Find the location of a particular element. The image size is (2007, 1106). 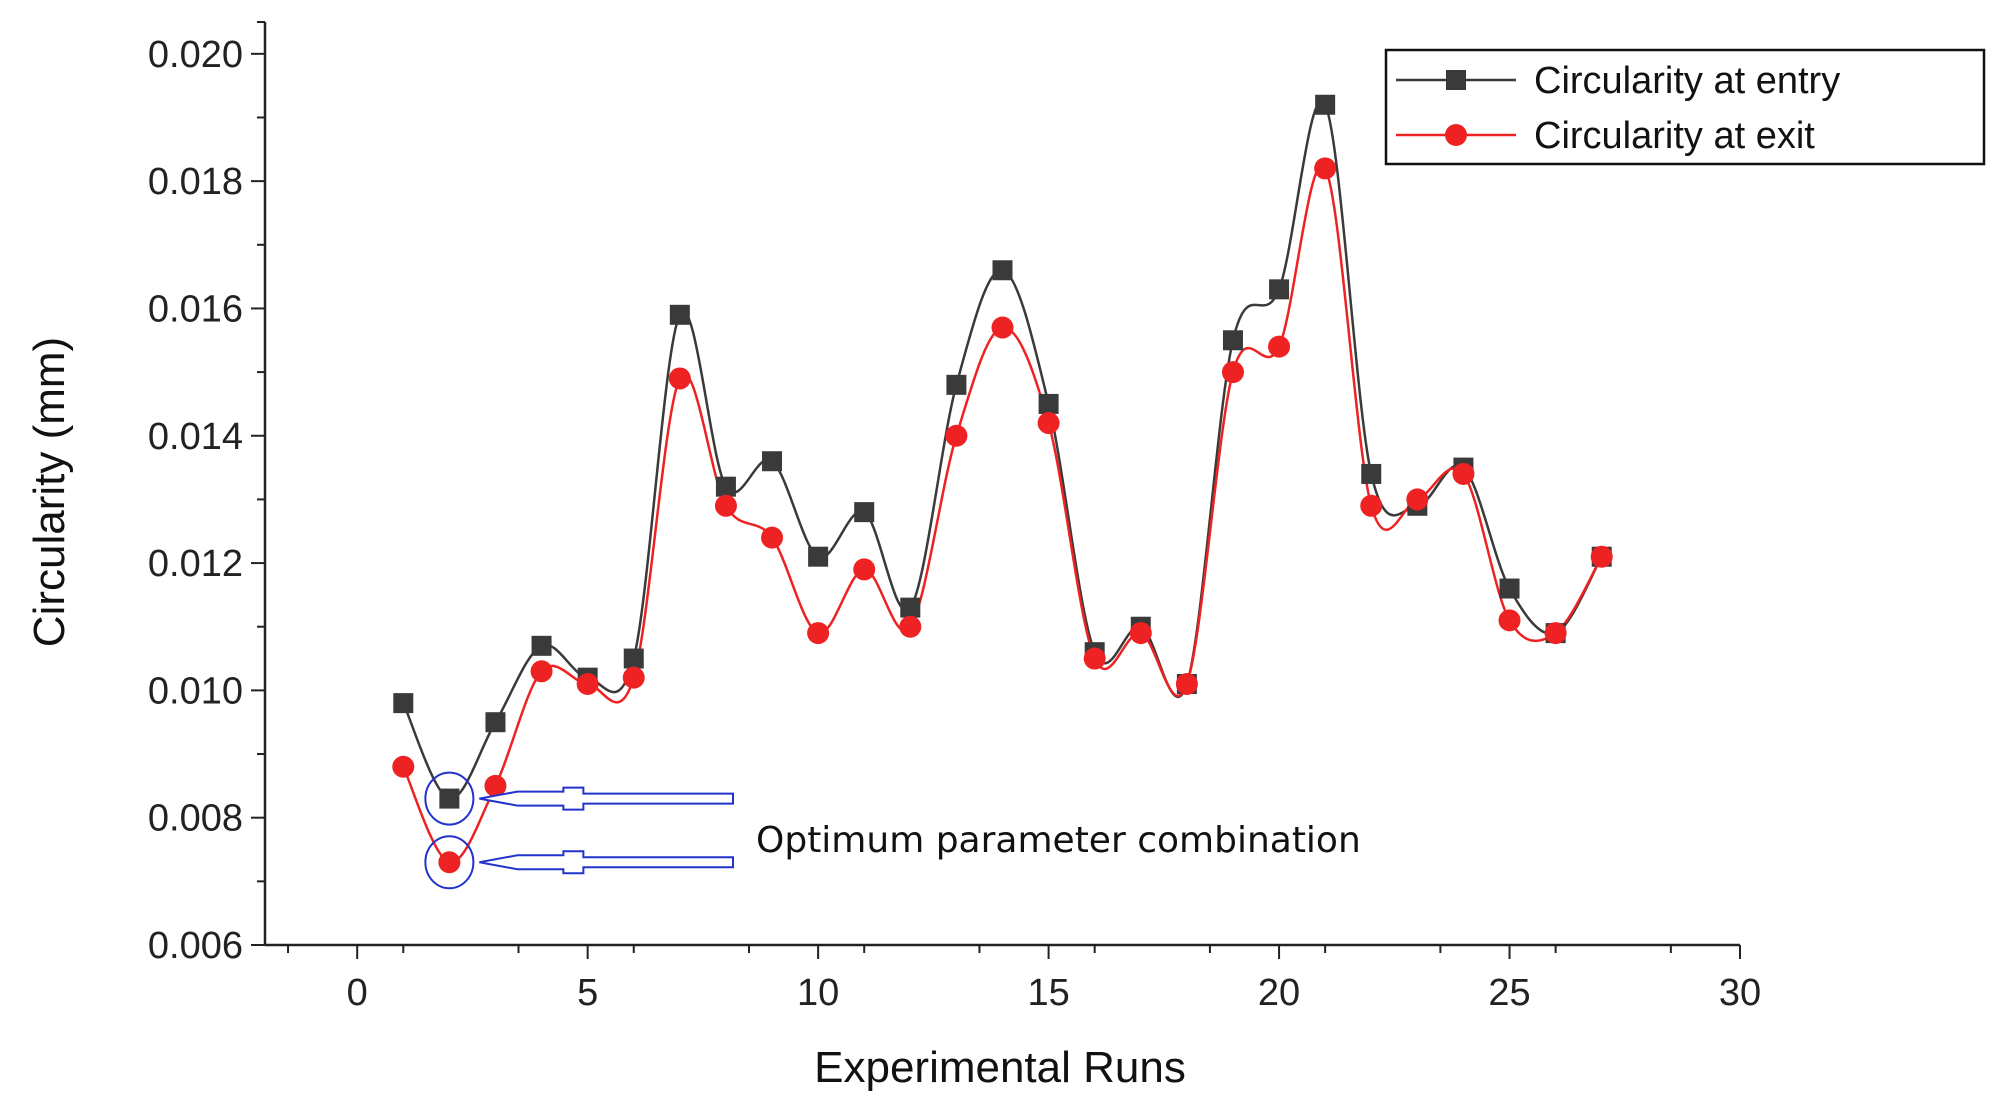

x-tick-label: 15 is located at coordinates (1048, 993).